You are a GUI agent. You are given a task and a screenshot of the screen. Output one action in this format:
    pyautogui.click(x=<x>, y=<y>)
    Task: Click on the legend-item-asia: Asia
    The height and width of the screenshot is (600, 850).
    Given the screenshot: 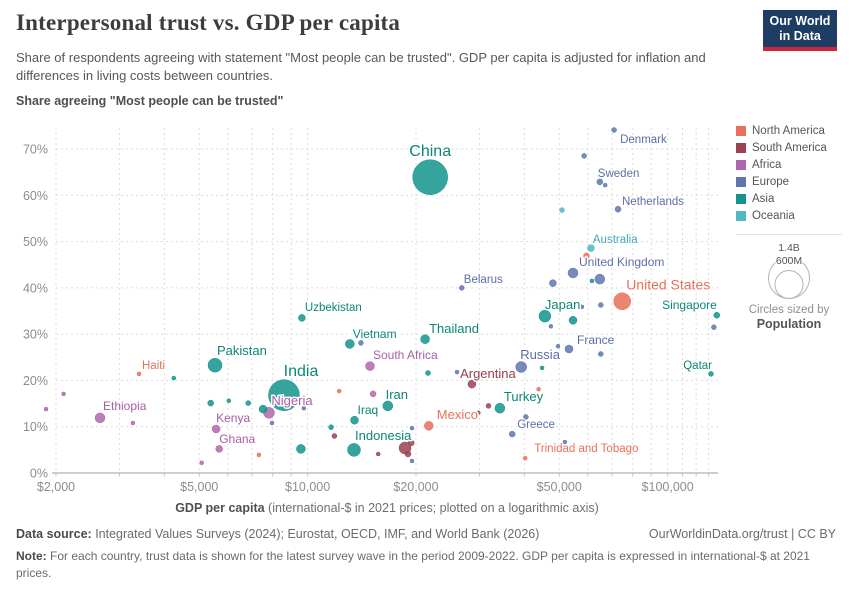 What is the action you would take?
    pyautogui.click(x=789, y=198)
    